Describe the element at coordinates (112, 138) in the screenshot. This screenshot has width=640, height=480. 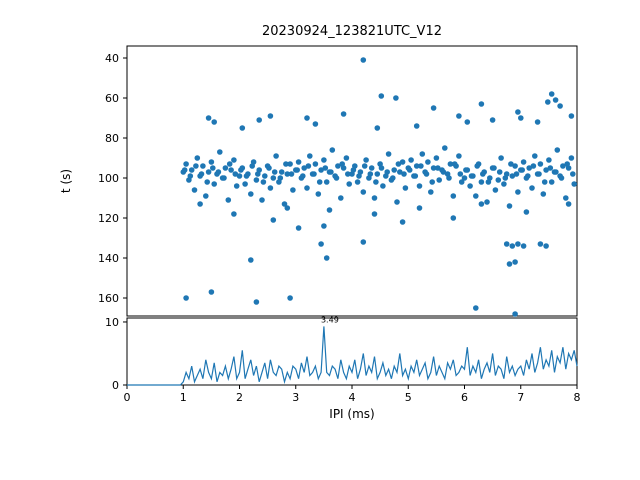
I see `y-tick-label: 80` at that location.